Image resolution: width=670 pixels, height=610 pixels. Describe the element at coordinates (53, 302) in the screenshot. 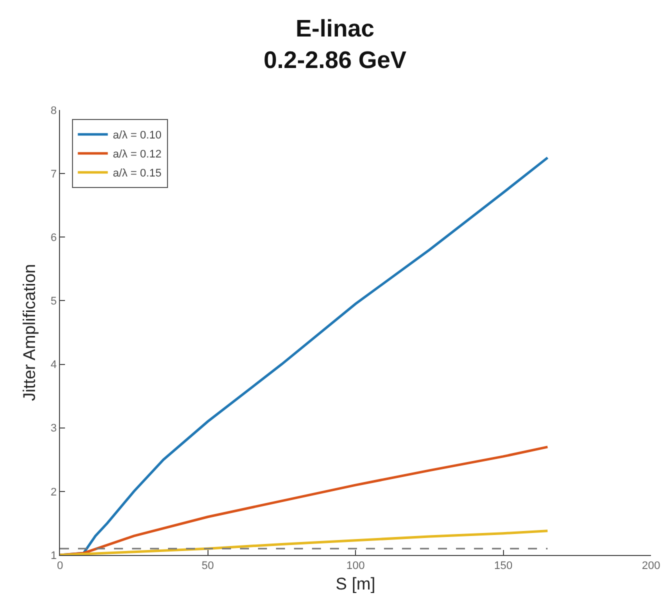

I see `y-tick-label: 5` at that location.